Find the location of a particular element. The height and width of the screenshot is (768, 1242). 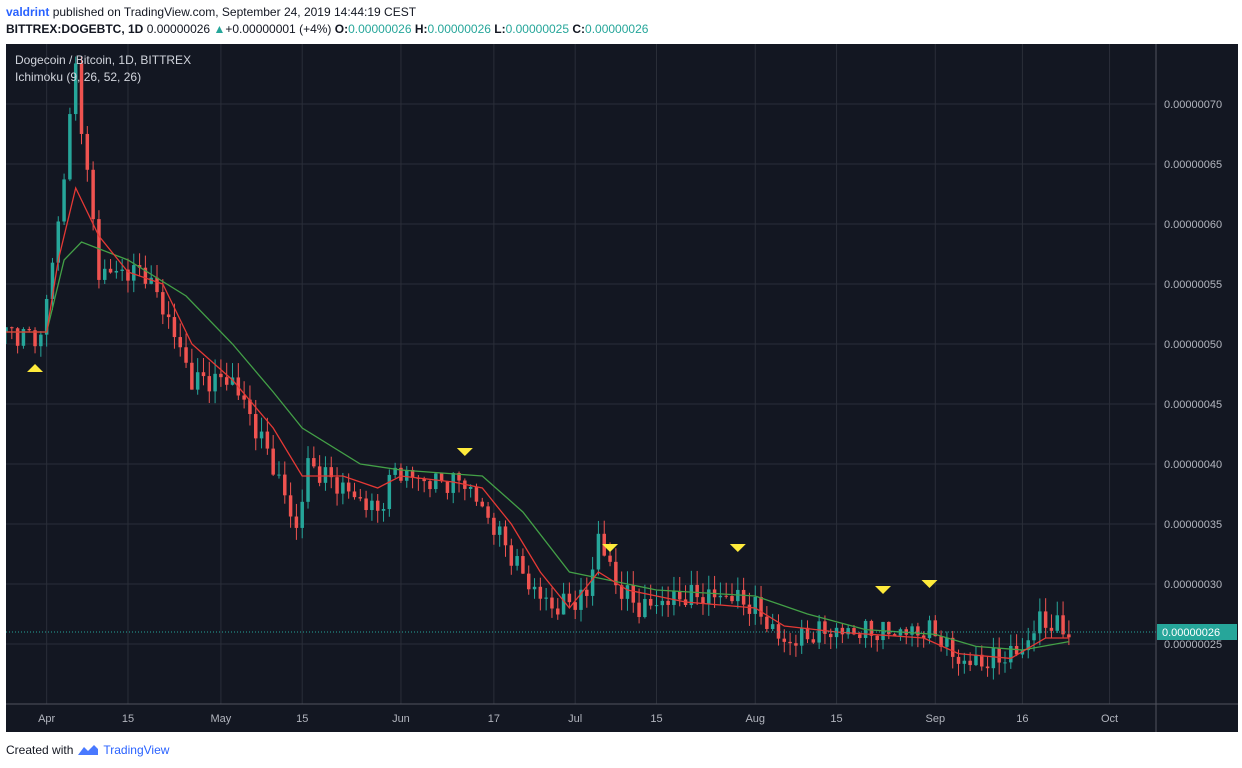

y-tick-label: 0.00000055 is located at coordinates (1193, 285).